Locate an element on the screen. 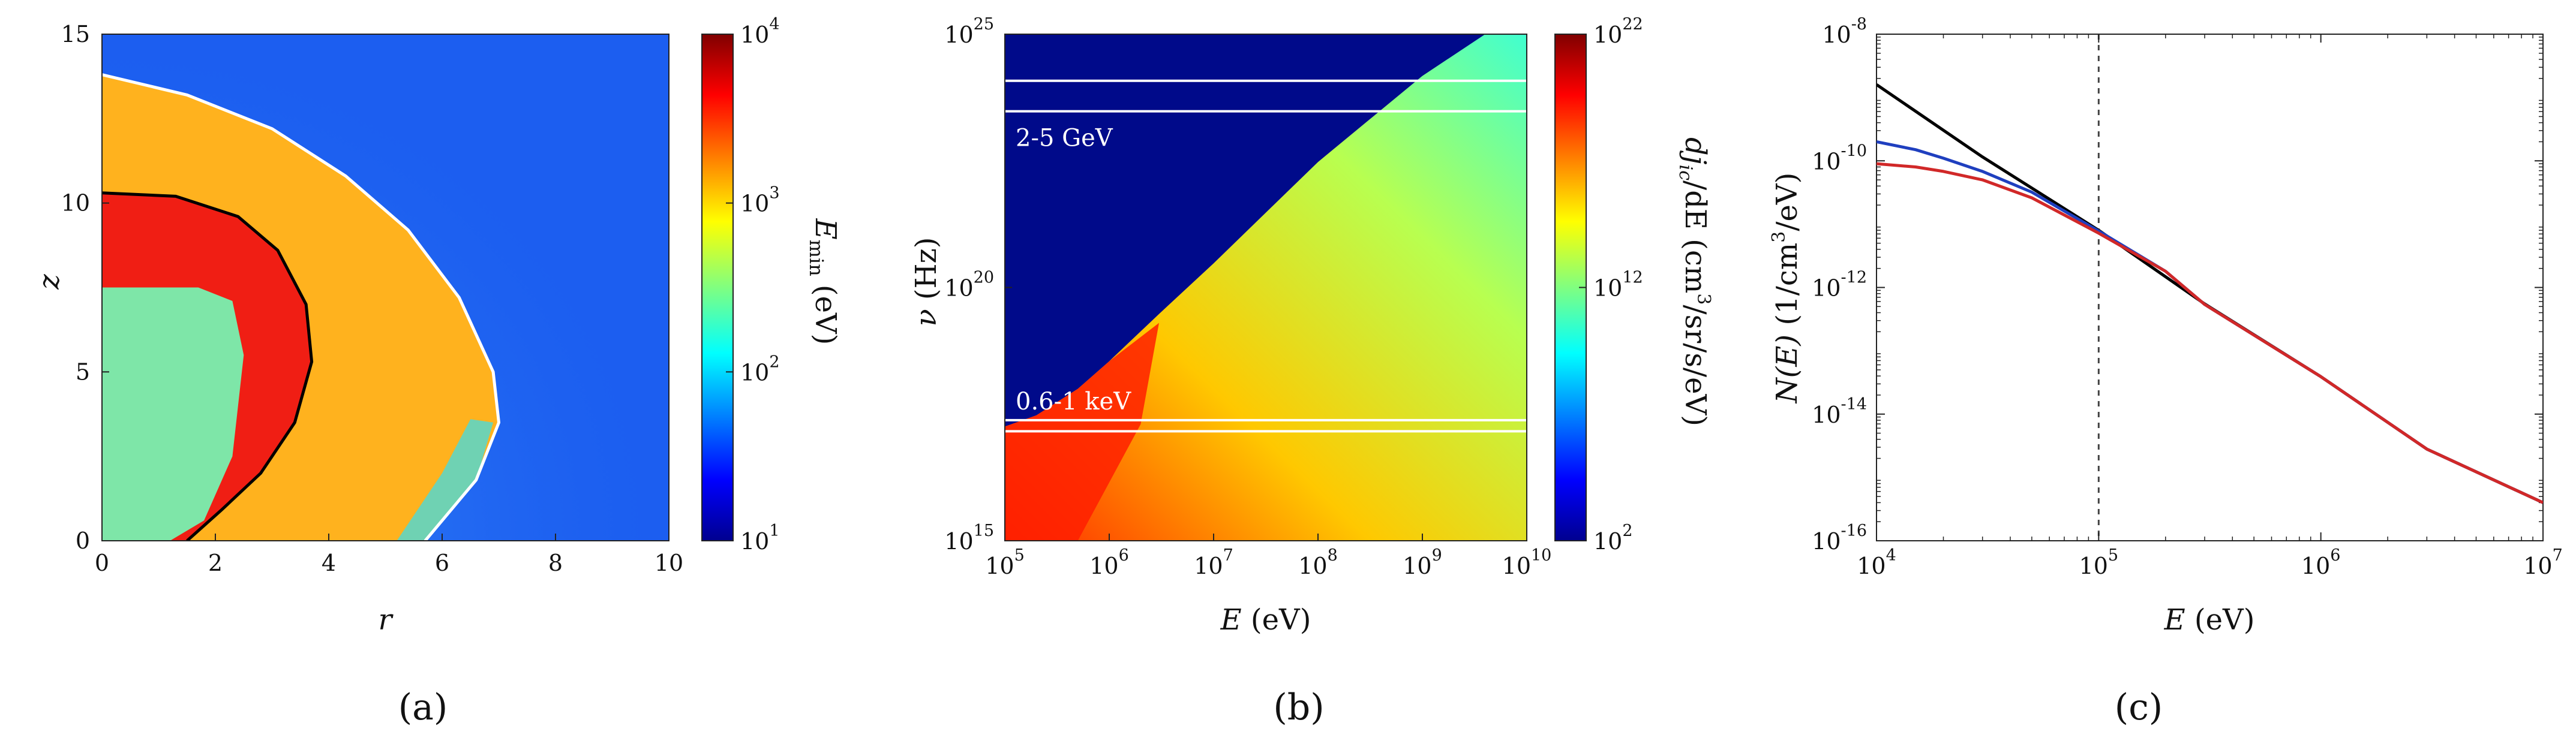 The image size is (2576, 738). y-tick-label: 5 is located at coordinates (83, 372).